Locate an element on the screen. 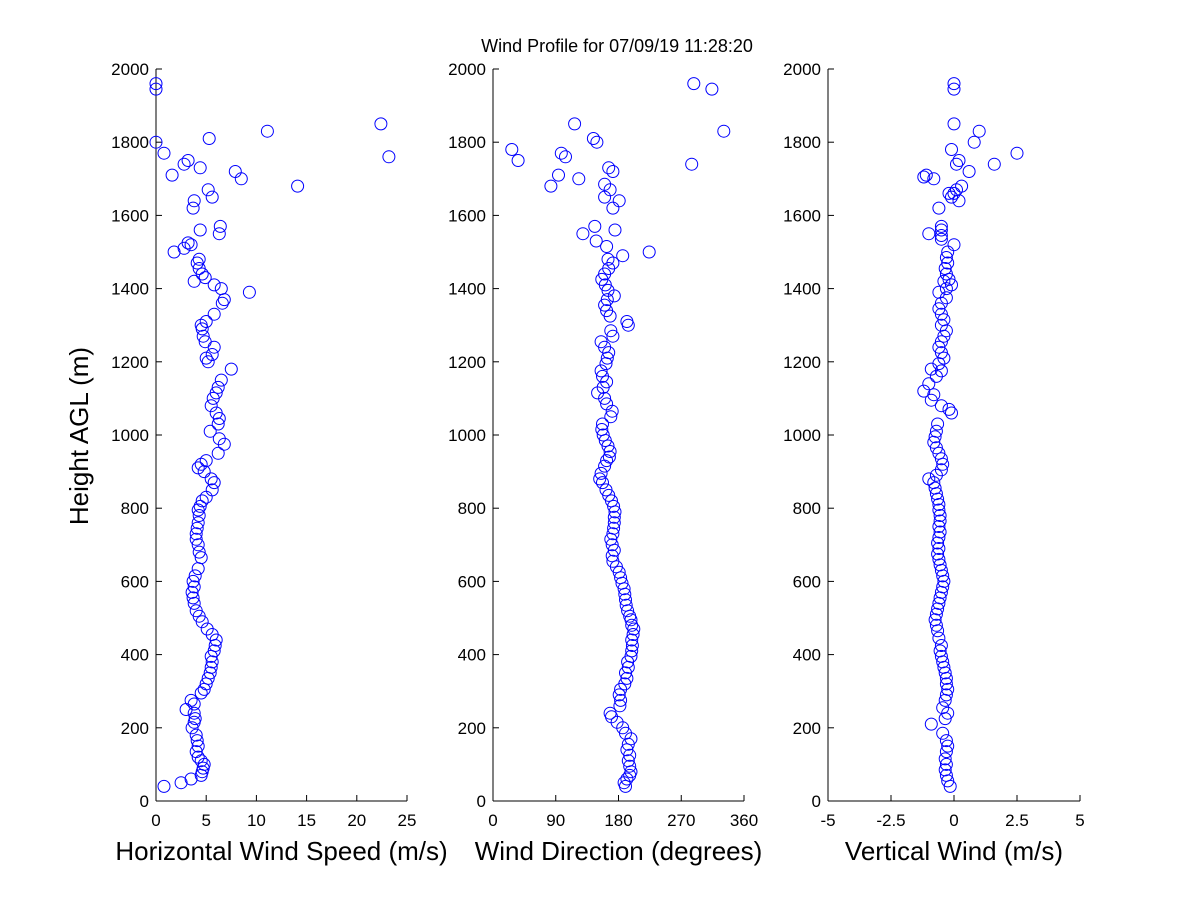  x-tick-label: 180 is located at coordinates (618, 820).